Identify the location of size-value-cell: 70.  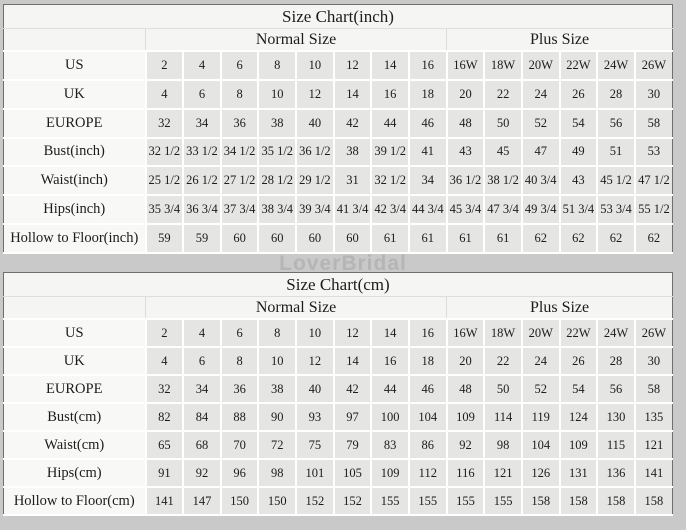
(239, 445).